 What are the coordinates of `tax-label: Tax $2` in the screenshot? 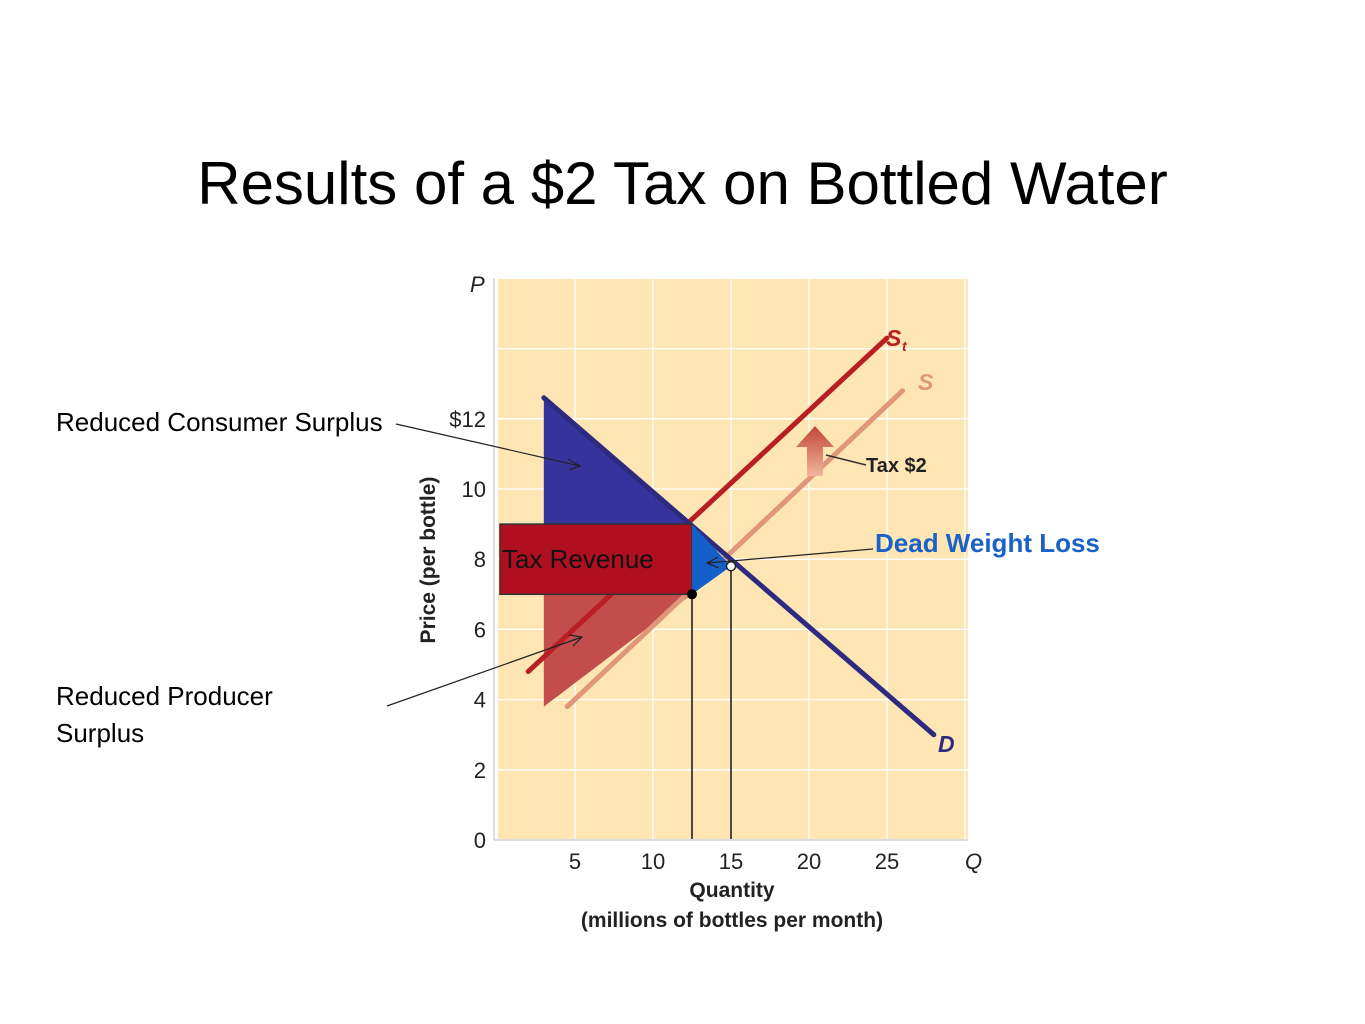 It's located at (896, 466).